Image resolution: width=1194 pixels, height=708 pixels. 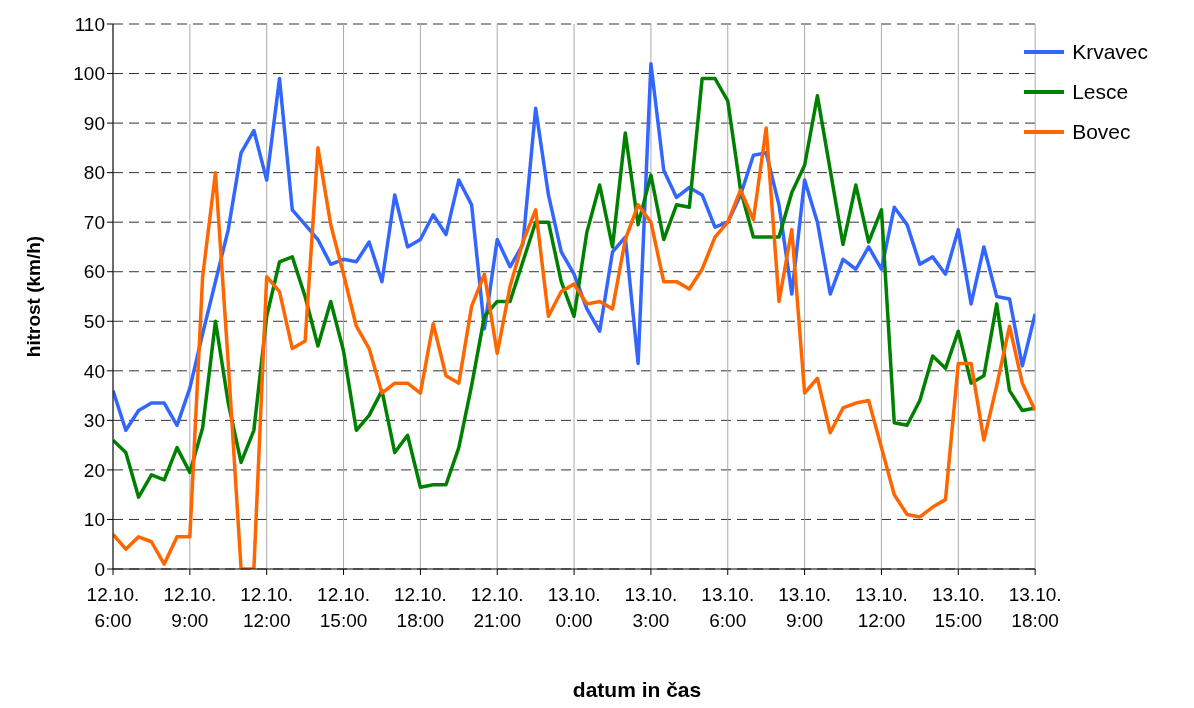 I want to click on legend-label: Krvavec, so click(x=1110, y=52).